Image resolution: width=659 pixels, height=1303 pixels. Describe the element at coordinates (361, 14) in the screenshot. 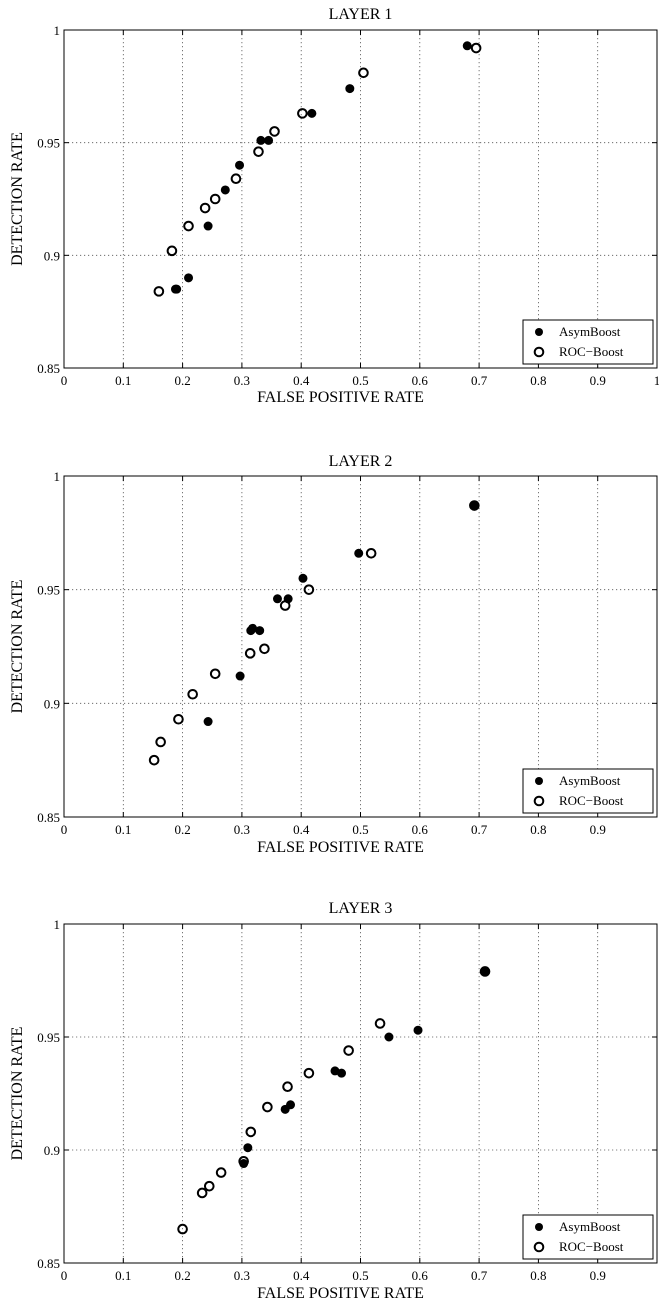

I see `chart-title: LAYER 1` at that location.